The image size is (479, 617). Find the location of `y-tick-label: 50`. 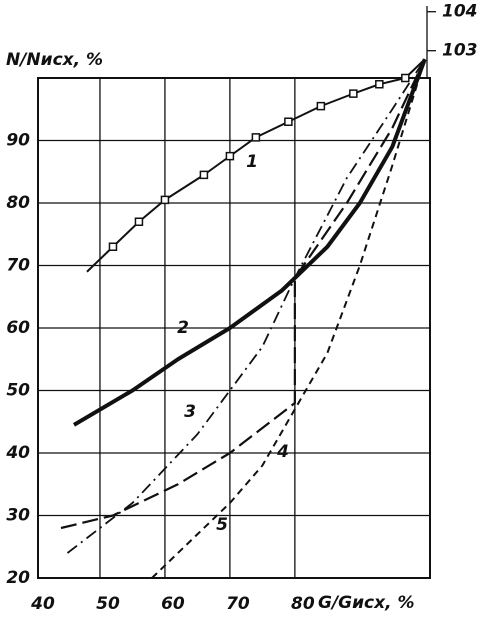

y-tick-label: 50 is located at coordinates (18, 391).